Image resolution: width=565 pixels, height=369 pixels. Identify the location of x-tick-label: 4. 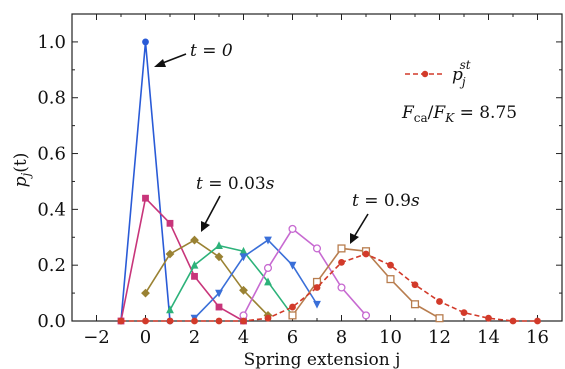
(243, 337).